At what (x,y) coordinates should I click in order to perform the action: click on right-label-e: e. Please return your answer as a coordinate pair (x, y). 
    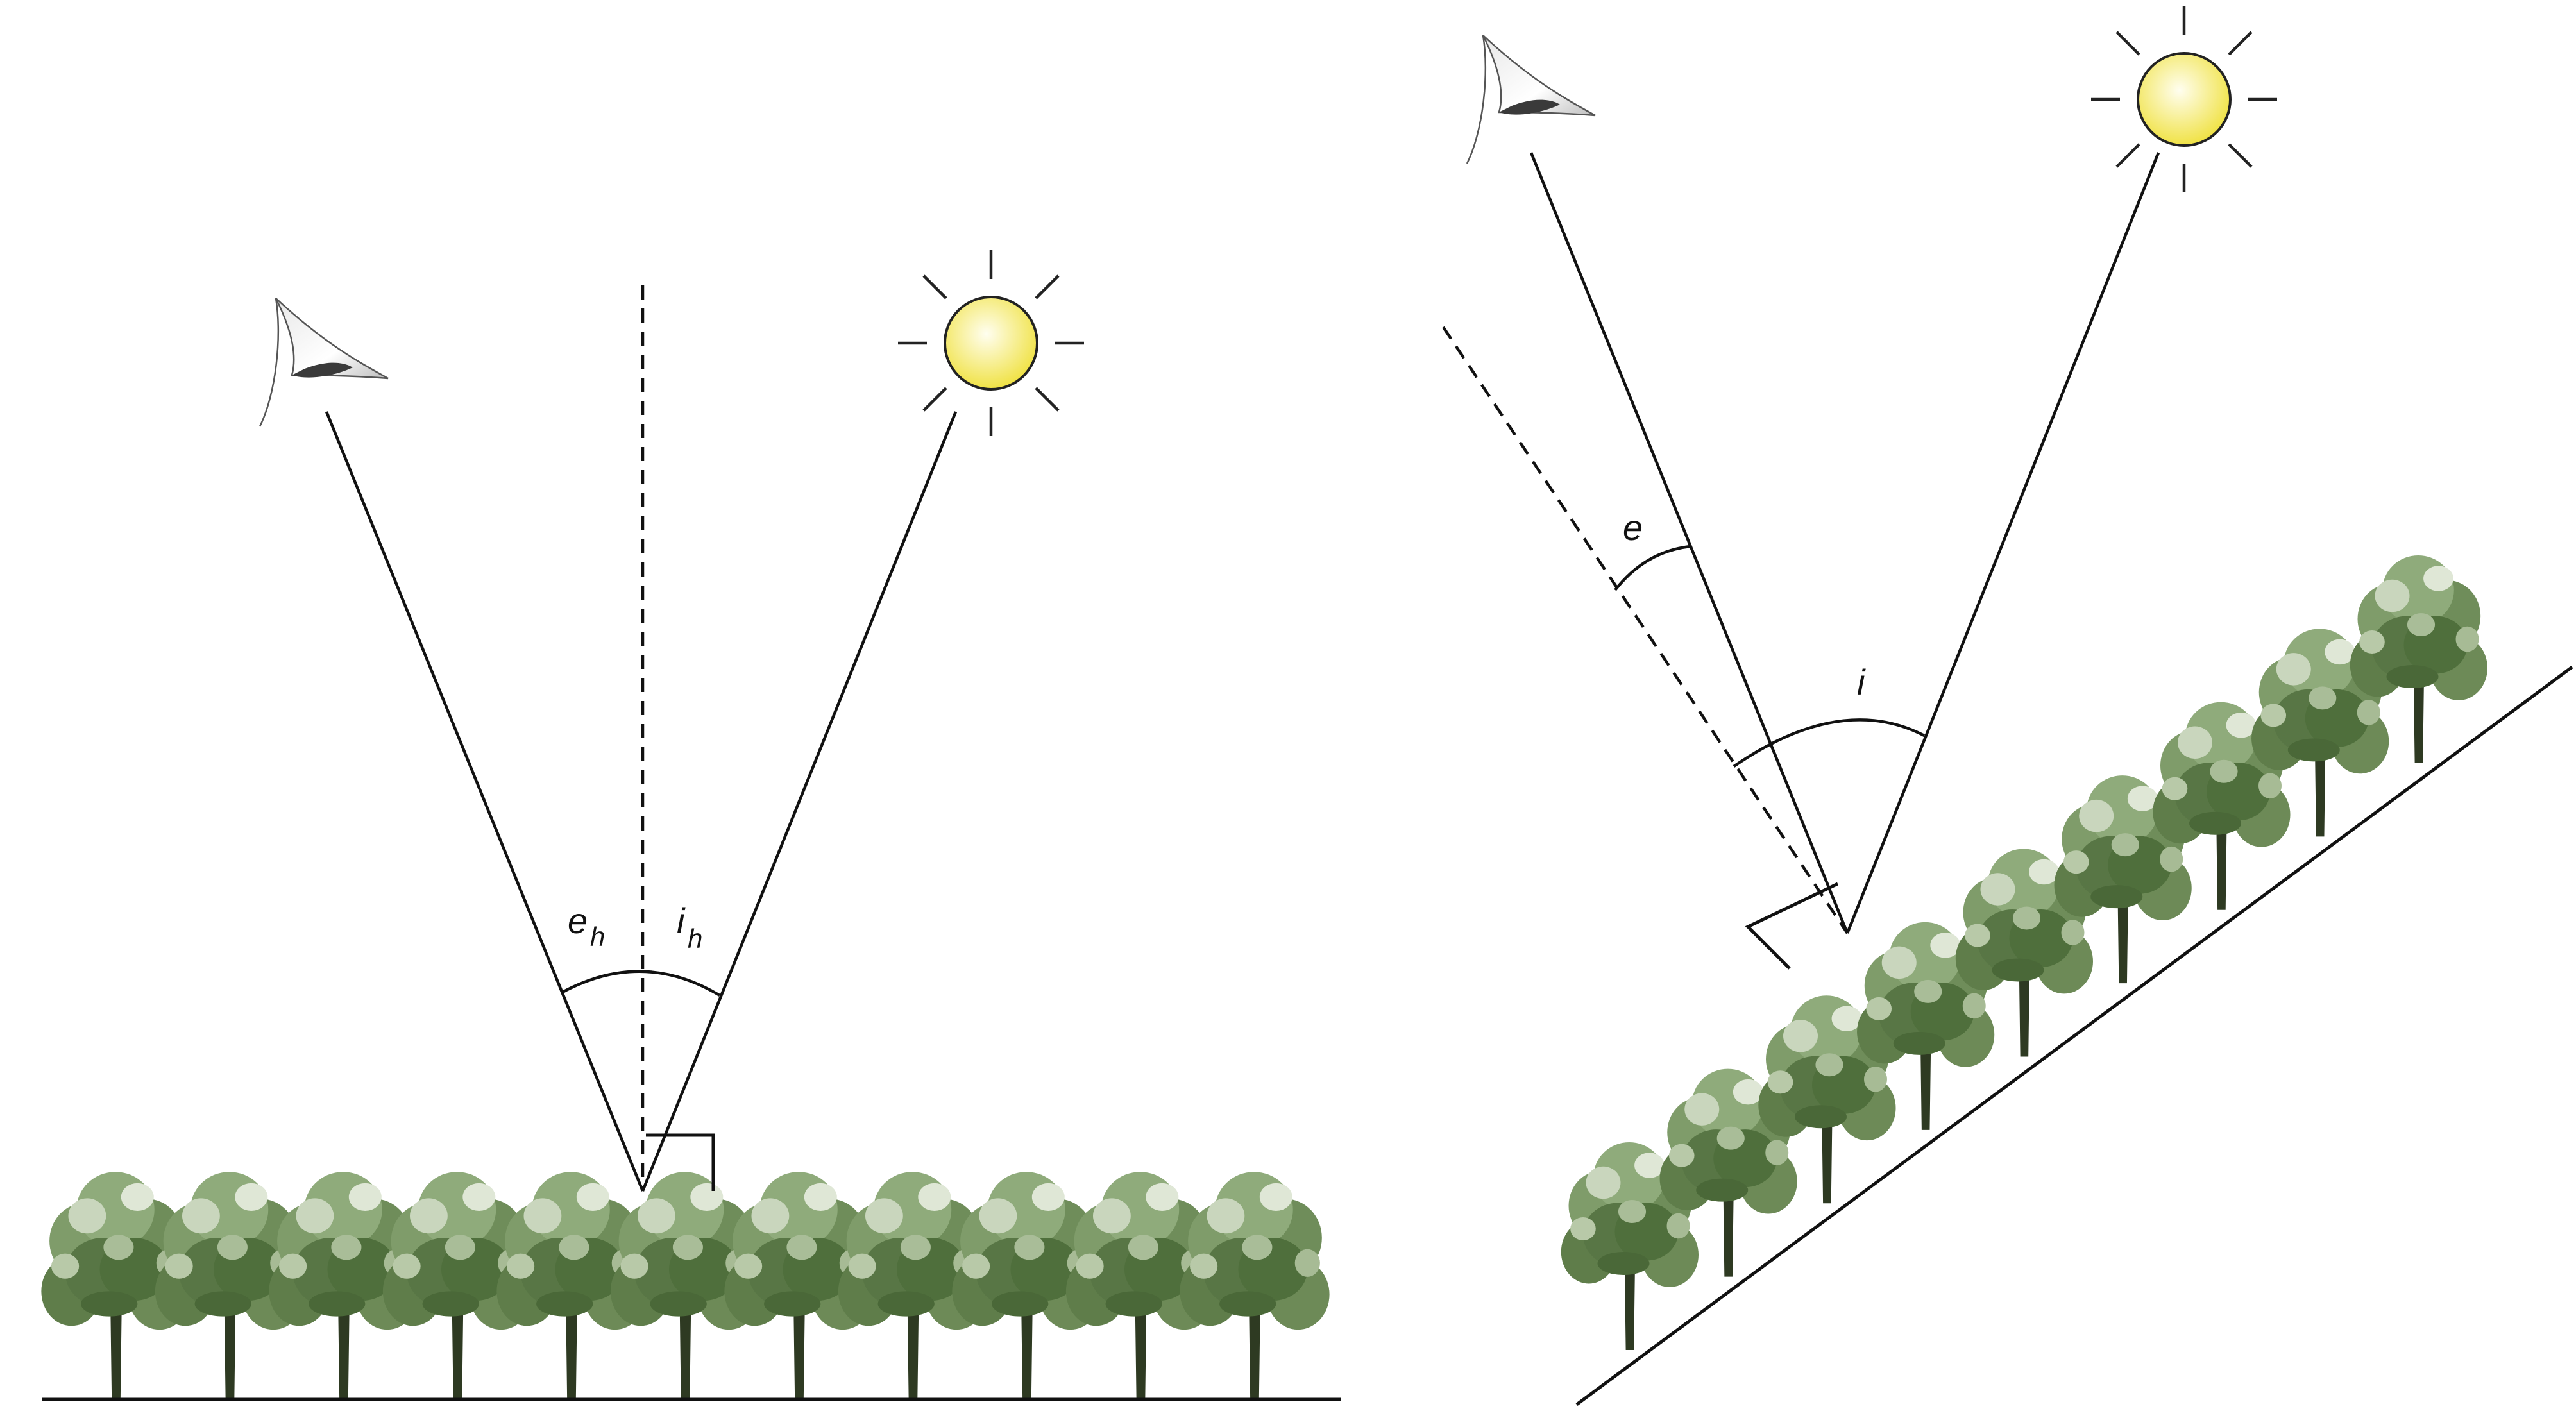
    Looking at the image, I should click on (1633, 527).